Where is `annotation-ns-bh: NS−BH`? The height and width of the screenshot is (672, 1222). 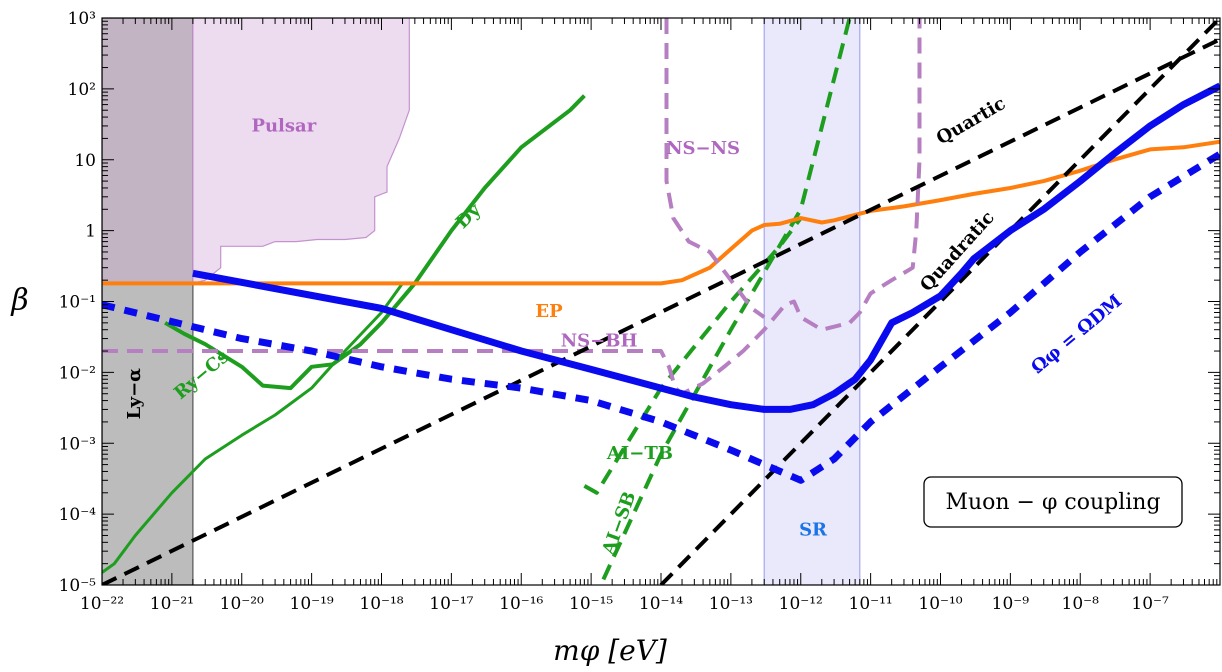
annotation-ns-bh: NS−BH is located at coordinates (599, 341).